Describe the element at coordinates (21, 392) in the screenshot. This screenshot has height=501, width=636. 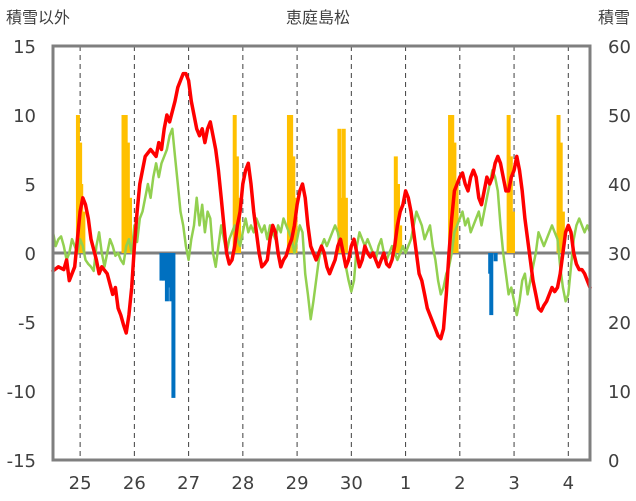
I see `left-tick-label: -10` at that location.